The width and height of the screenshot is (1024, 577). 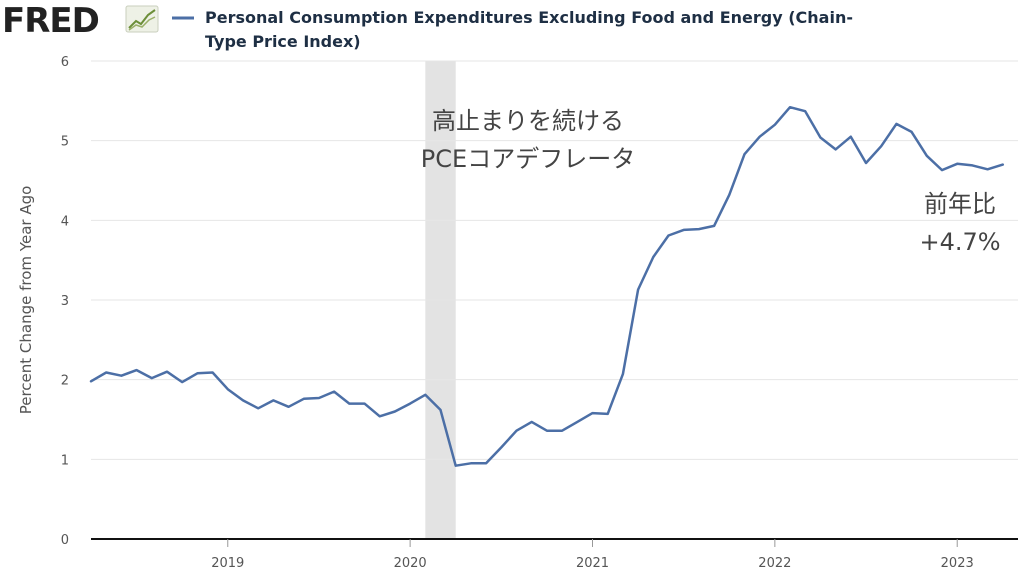 What do you see at coordinates (50, 21) in the screenshot?
I see `fred-logo-text: FRED` at bounding box center [50, 21].